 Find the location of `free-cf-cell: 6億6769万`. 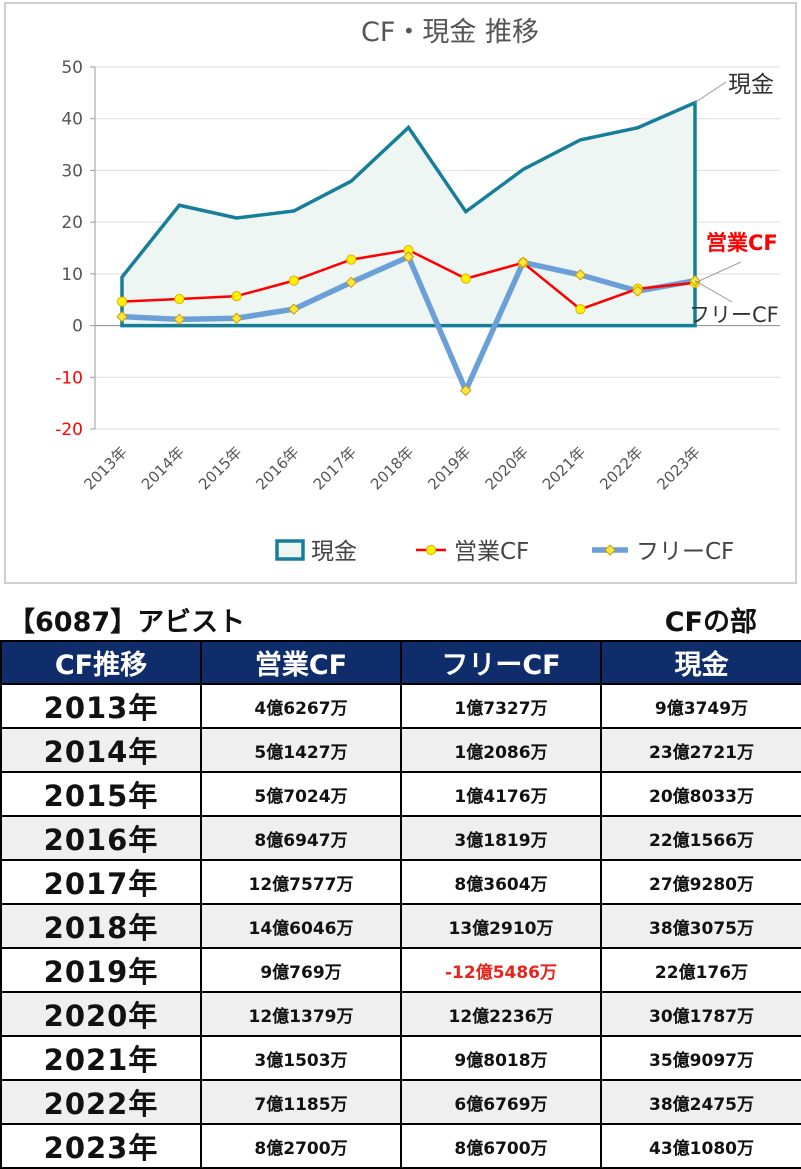

free-cf-cell: 6億6769万 is located at coordinates (501, 1102).